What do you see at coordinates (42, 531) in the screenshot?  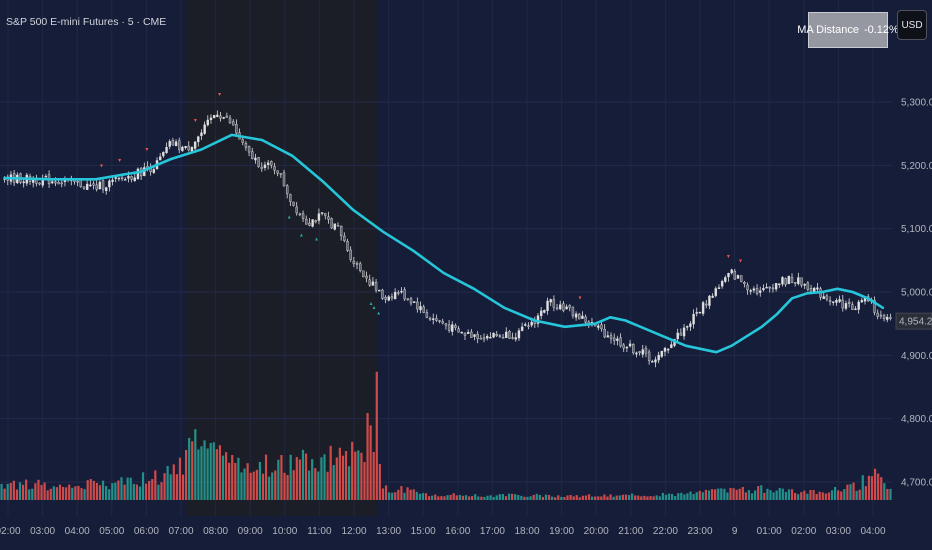 I see `time-axis-label: 03:00` at bounding box center [42, 531].